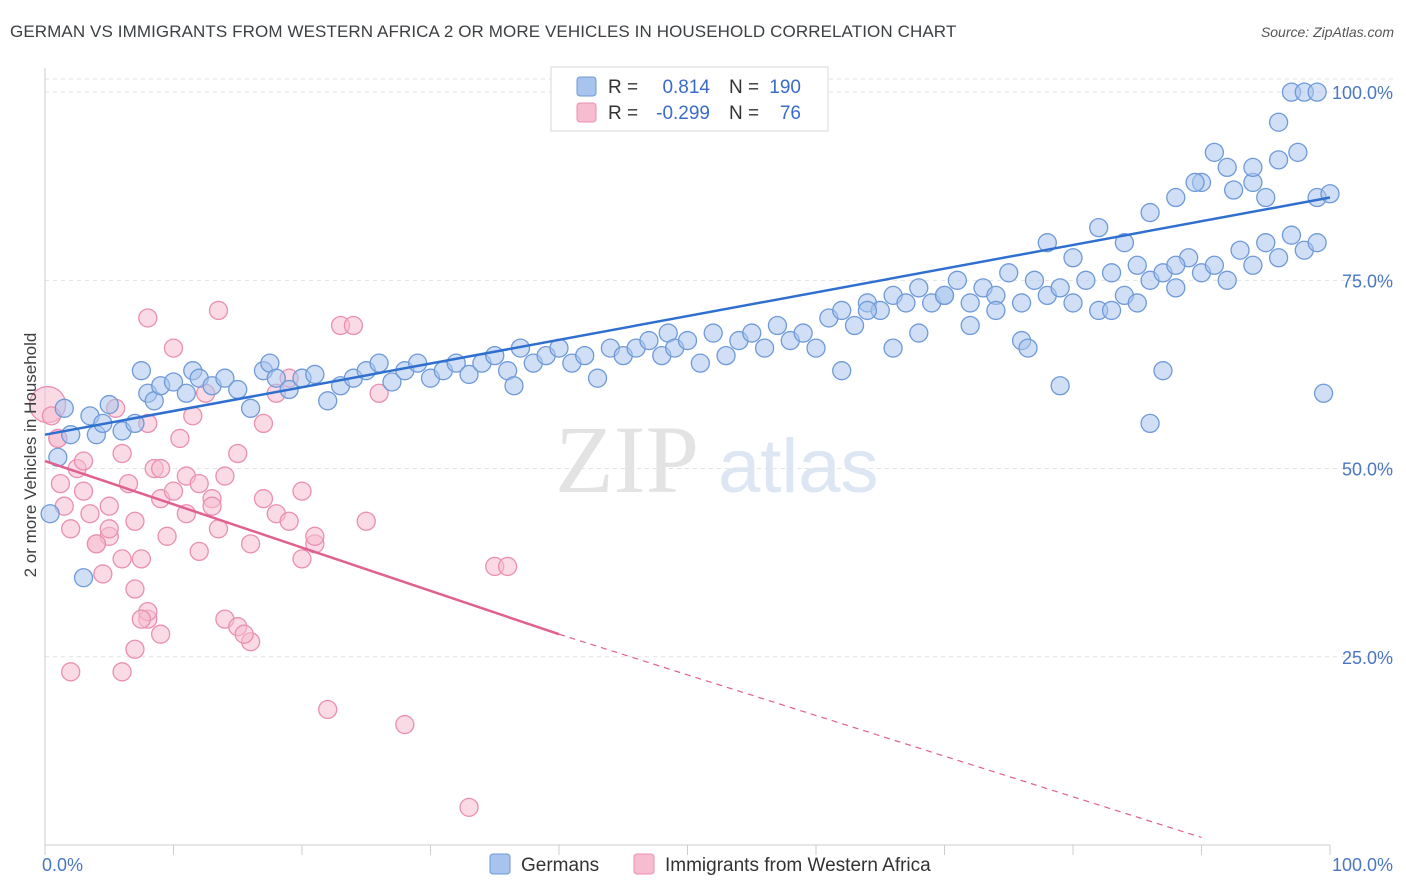  What do you see at coordinates (790, 113) in the screenshot?
I see `legend-n-value-1: 76` at bounding box center [790, 113].